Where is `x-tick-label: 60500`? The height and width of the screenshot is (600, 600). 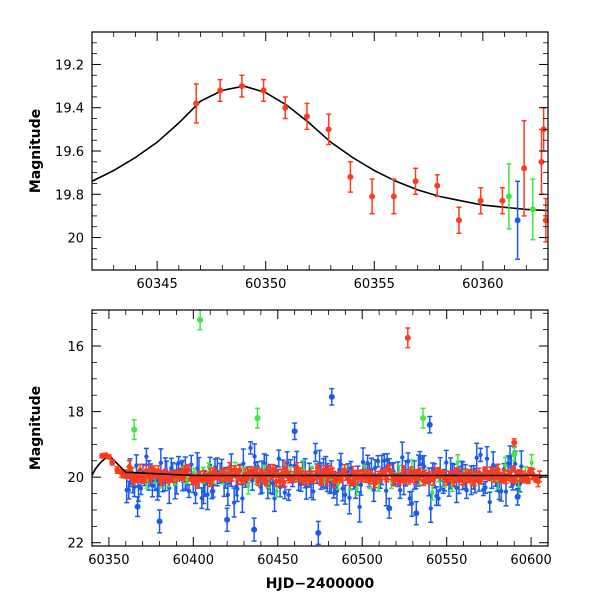 x-tick-label: 60500 is located at coordinates (362, 560).